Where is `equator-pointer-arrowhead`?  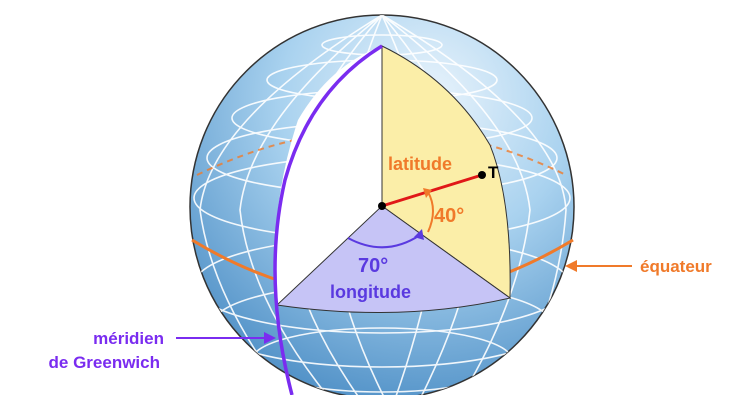
equator-pointer-arrowhead is located at coordinates (571, 266).